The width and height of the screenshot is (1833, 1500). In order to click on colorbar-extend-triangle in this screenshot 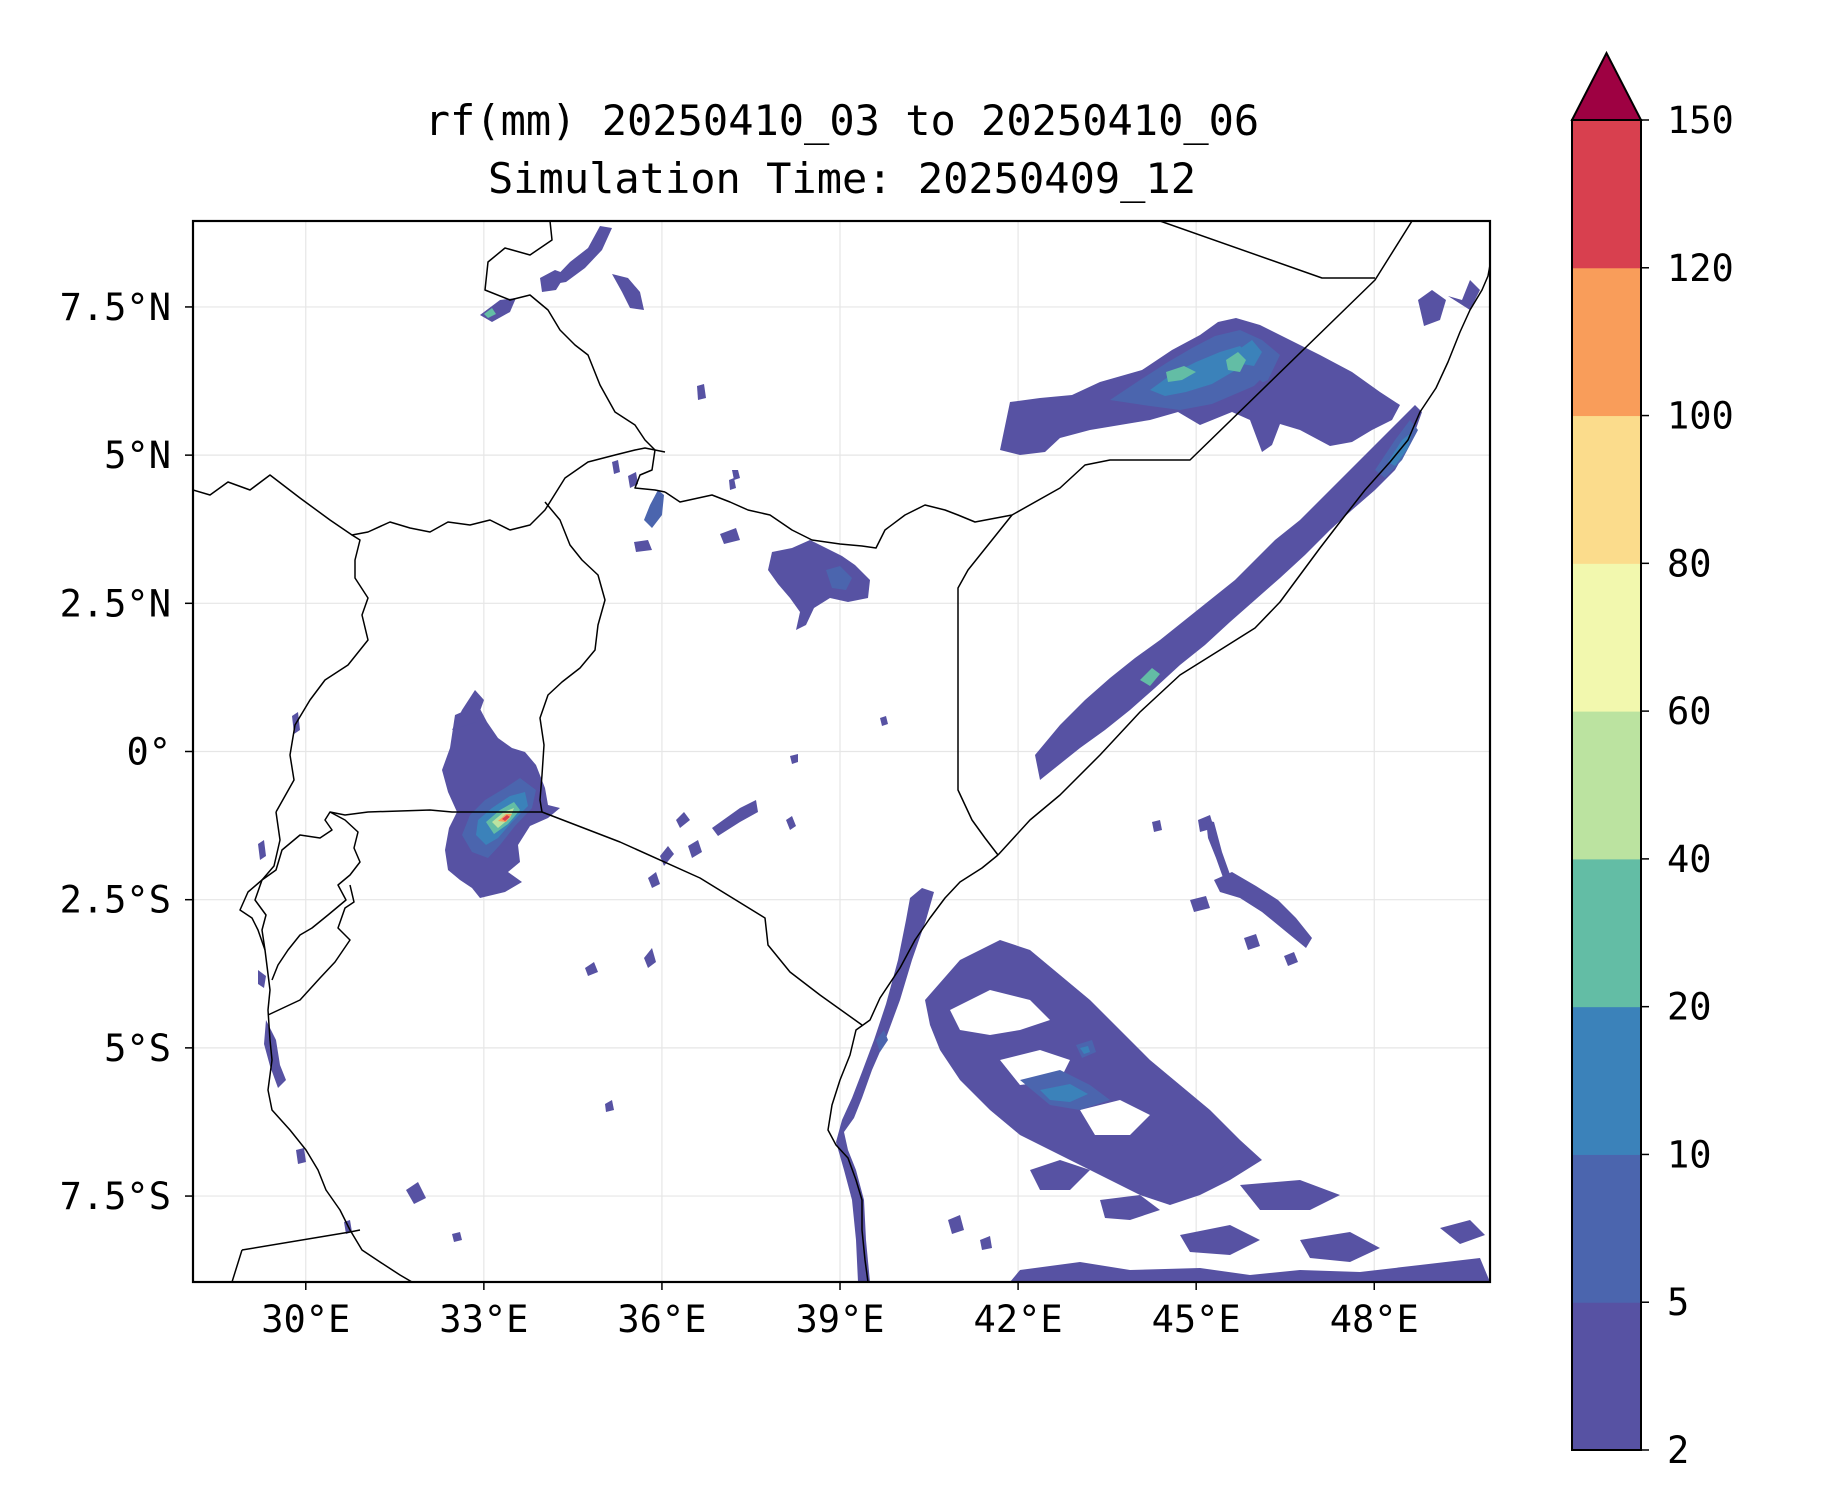, I will do `click(1606, 85)`.